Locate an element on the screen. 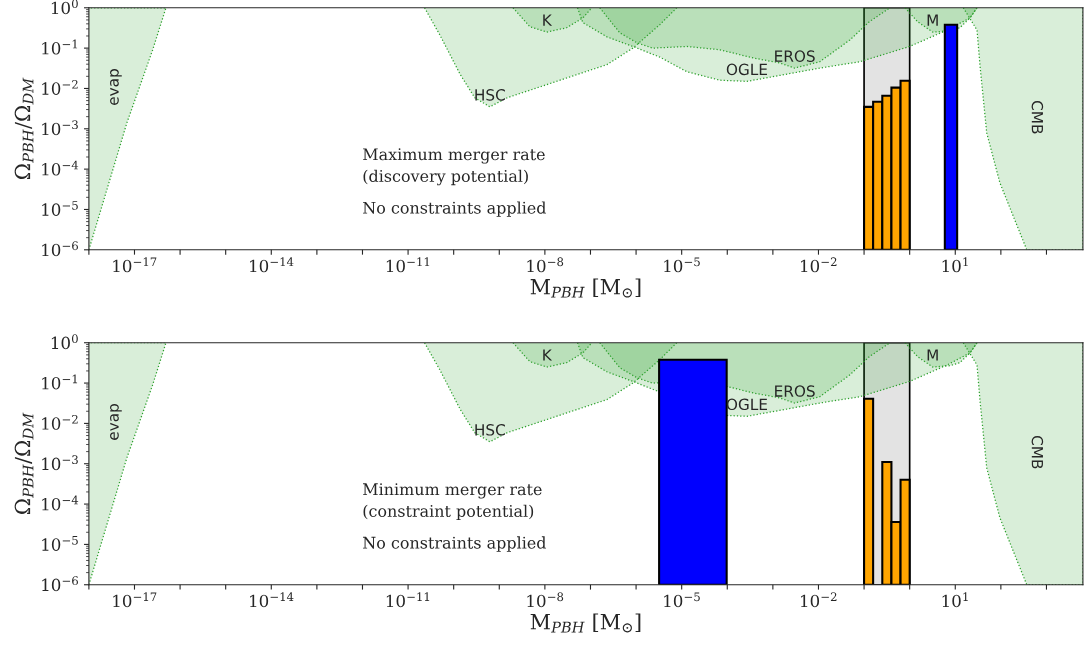 The image size is (1084, 649). annotation: Minimum merger rate (constraint potential) is located at coordinates (452, 502).